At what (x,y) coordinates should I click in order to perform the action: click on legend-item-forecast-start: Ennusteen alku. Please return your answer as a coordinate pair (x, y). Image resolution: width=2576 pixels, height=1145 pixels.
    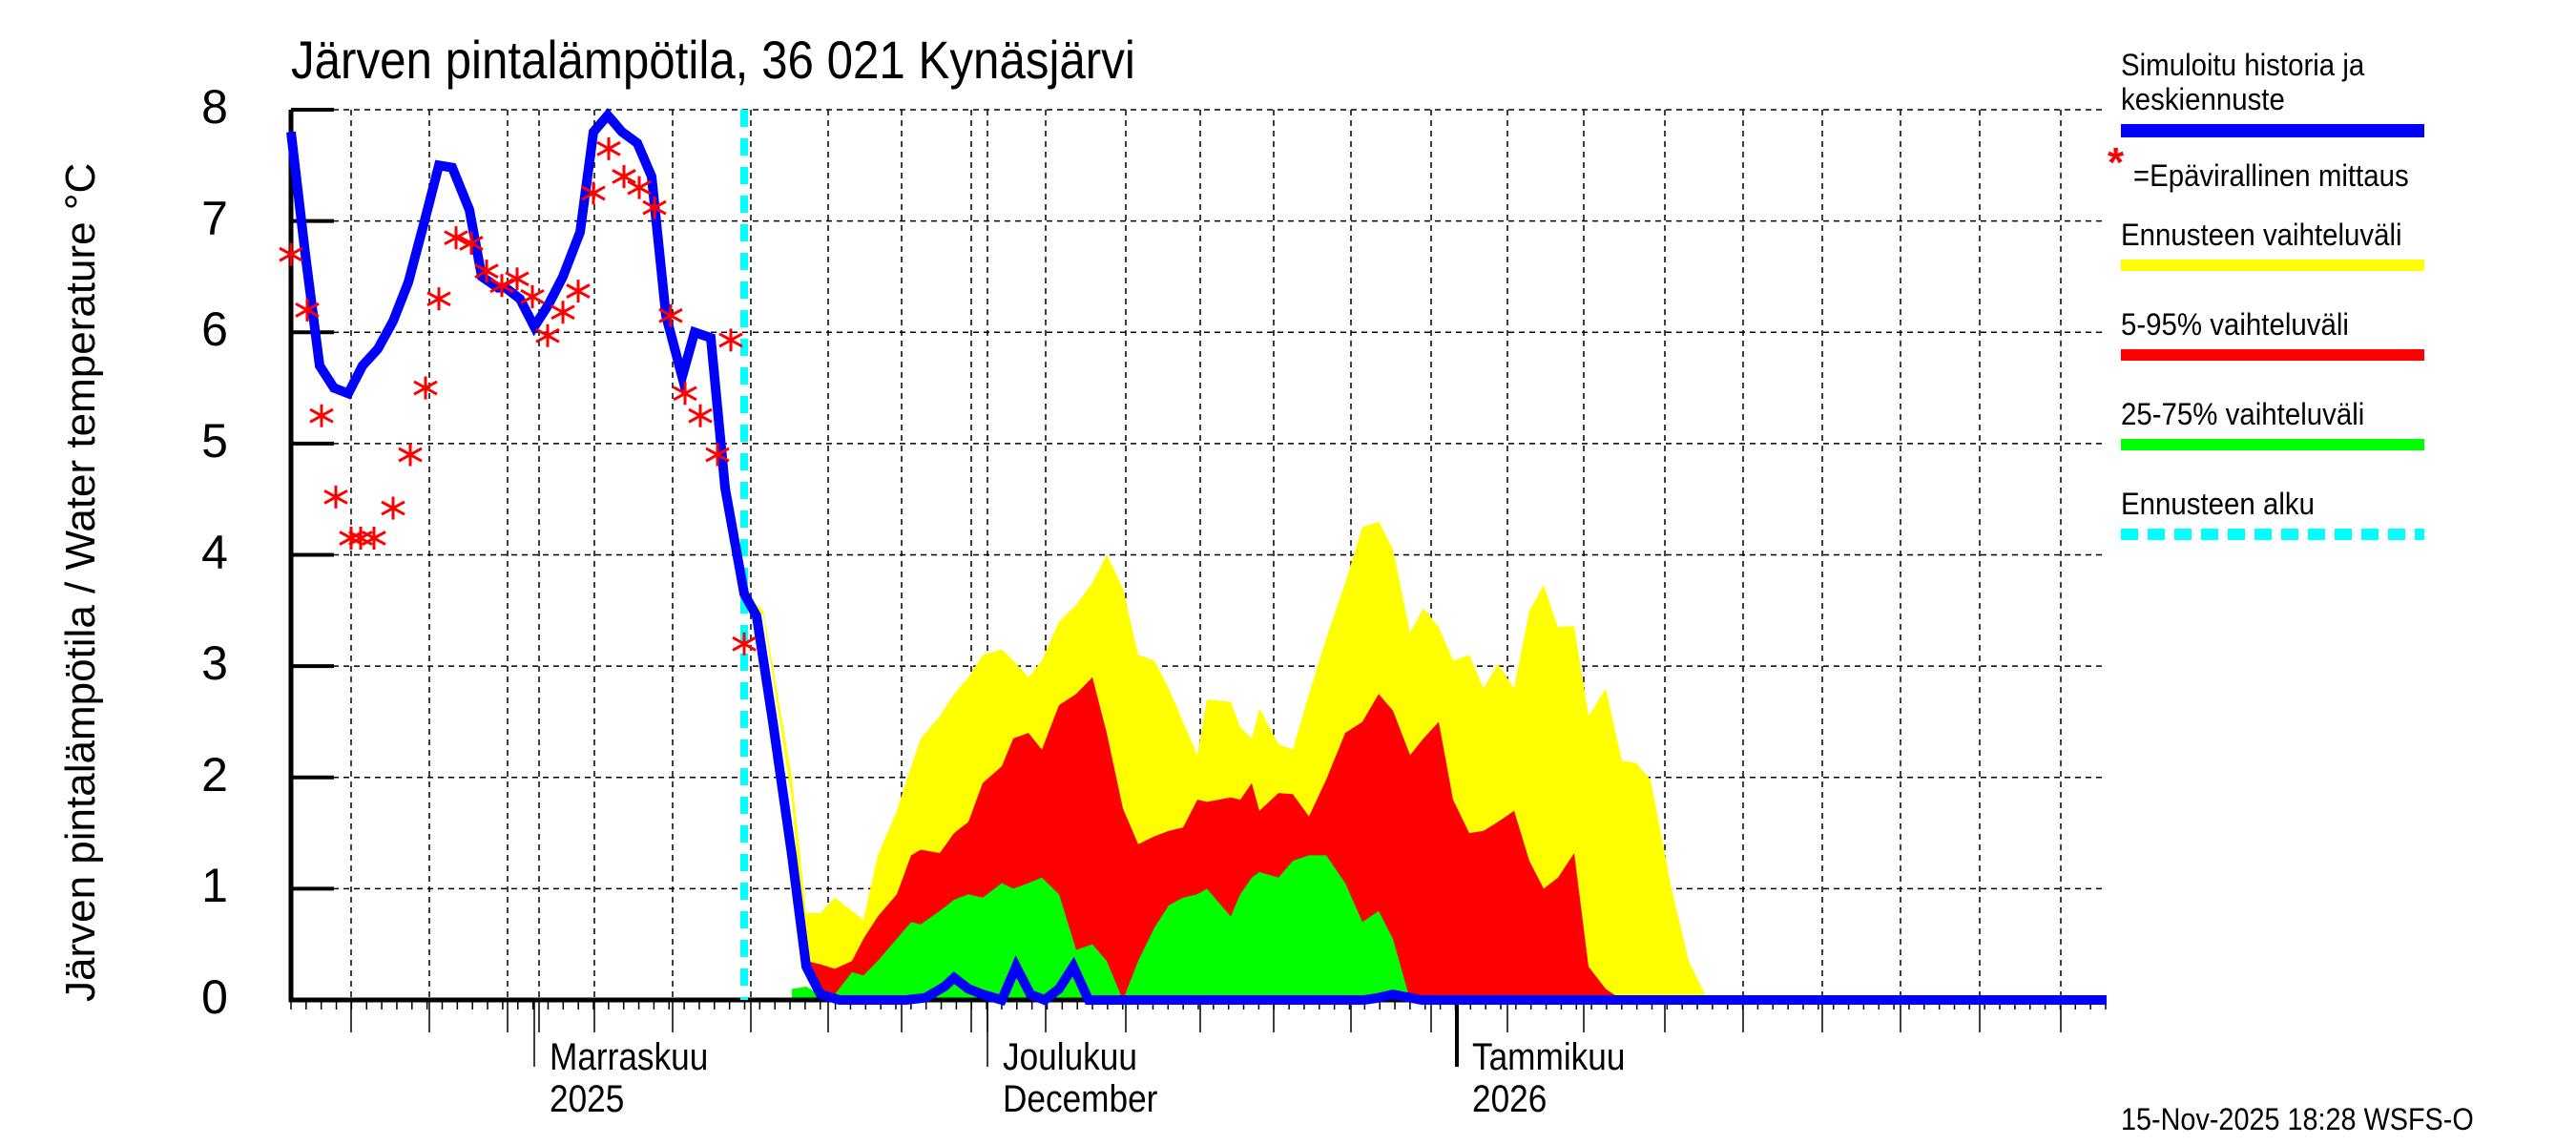
    Looking at the image, I should click on (2345, 514).